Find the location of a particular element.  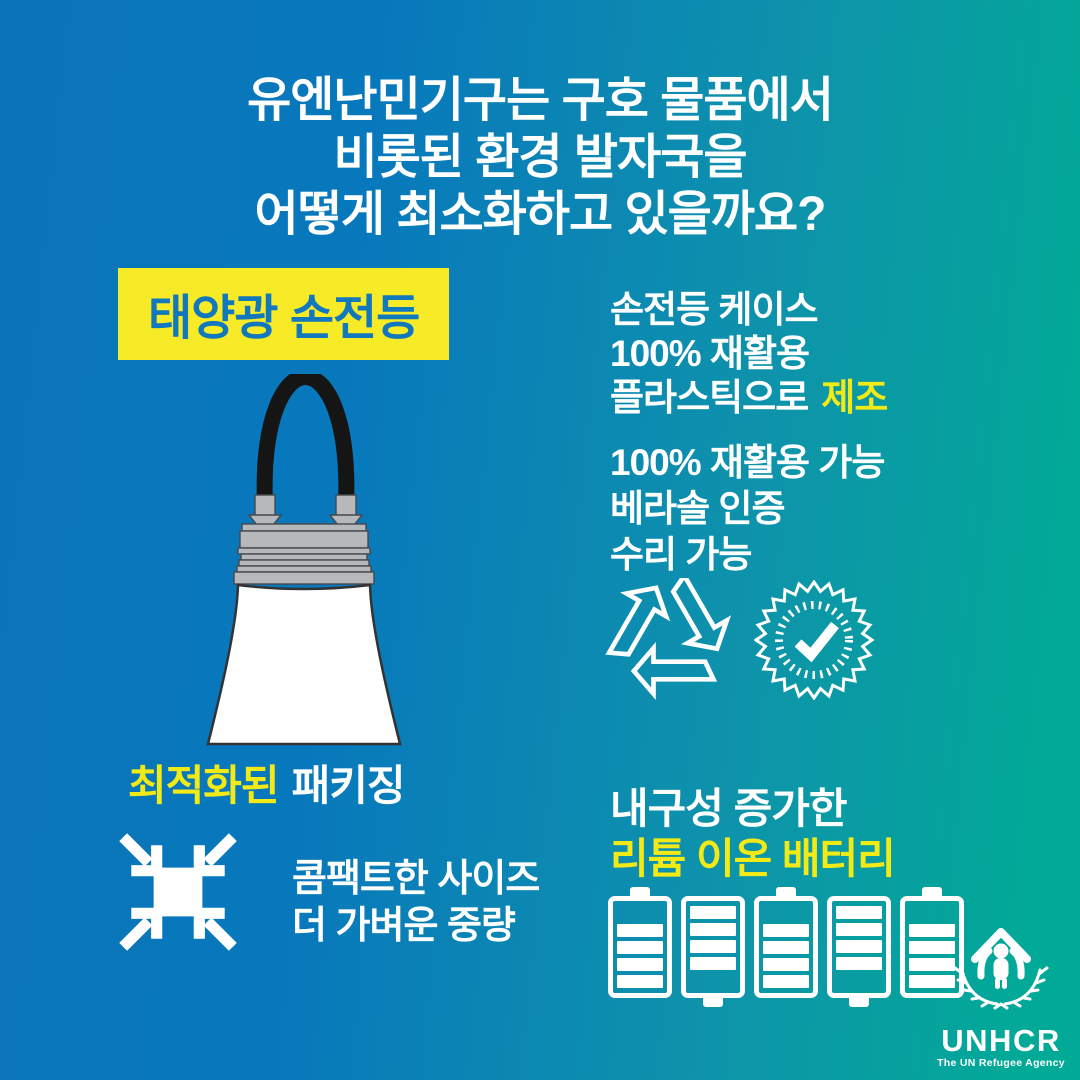

title-line-2: 비롯된 환경 발자국을 is located at coordinates (540, 157).